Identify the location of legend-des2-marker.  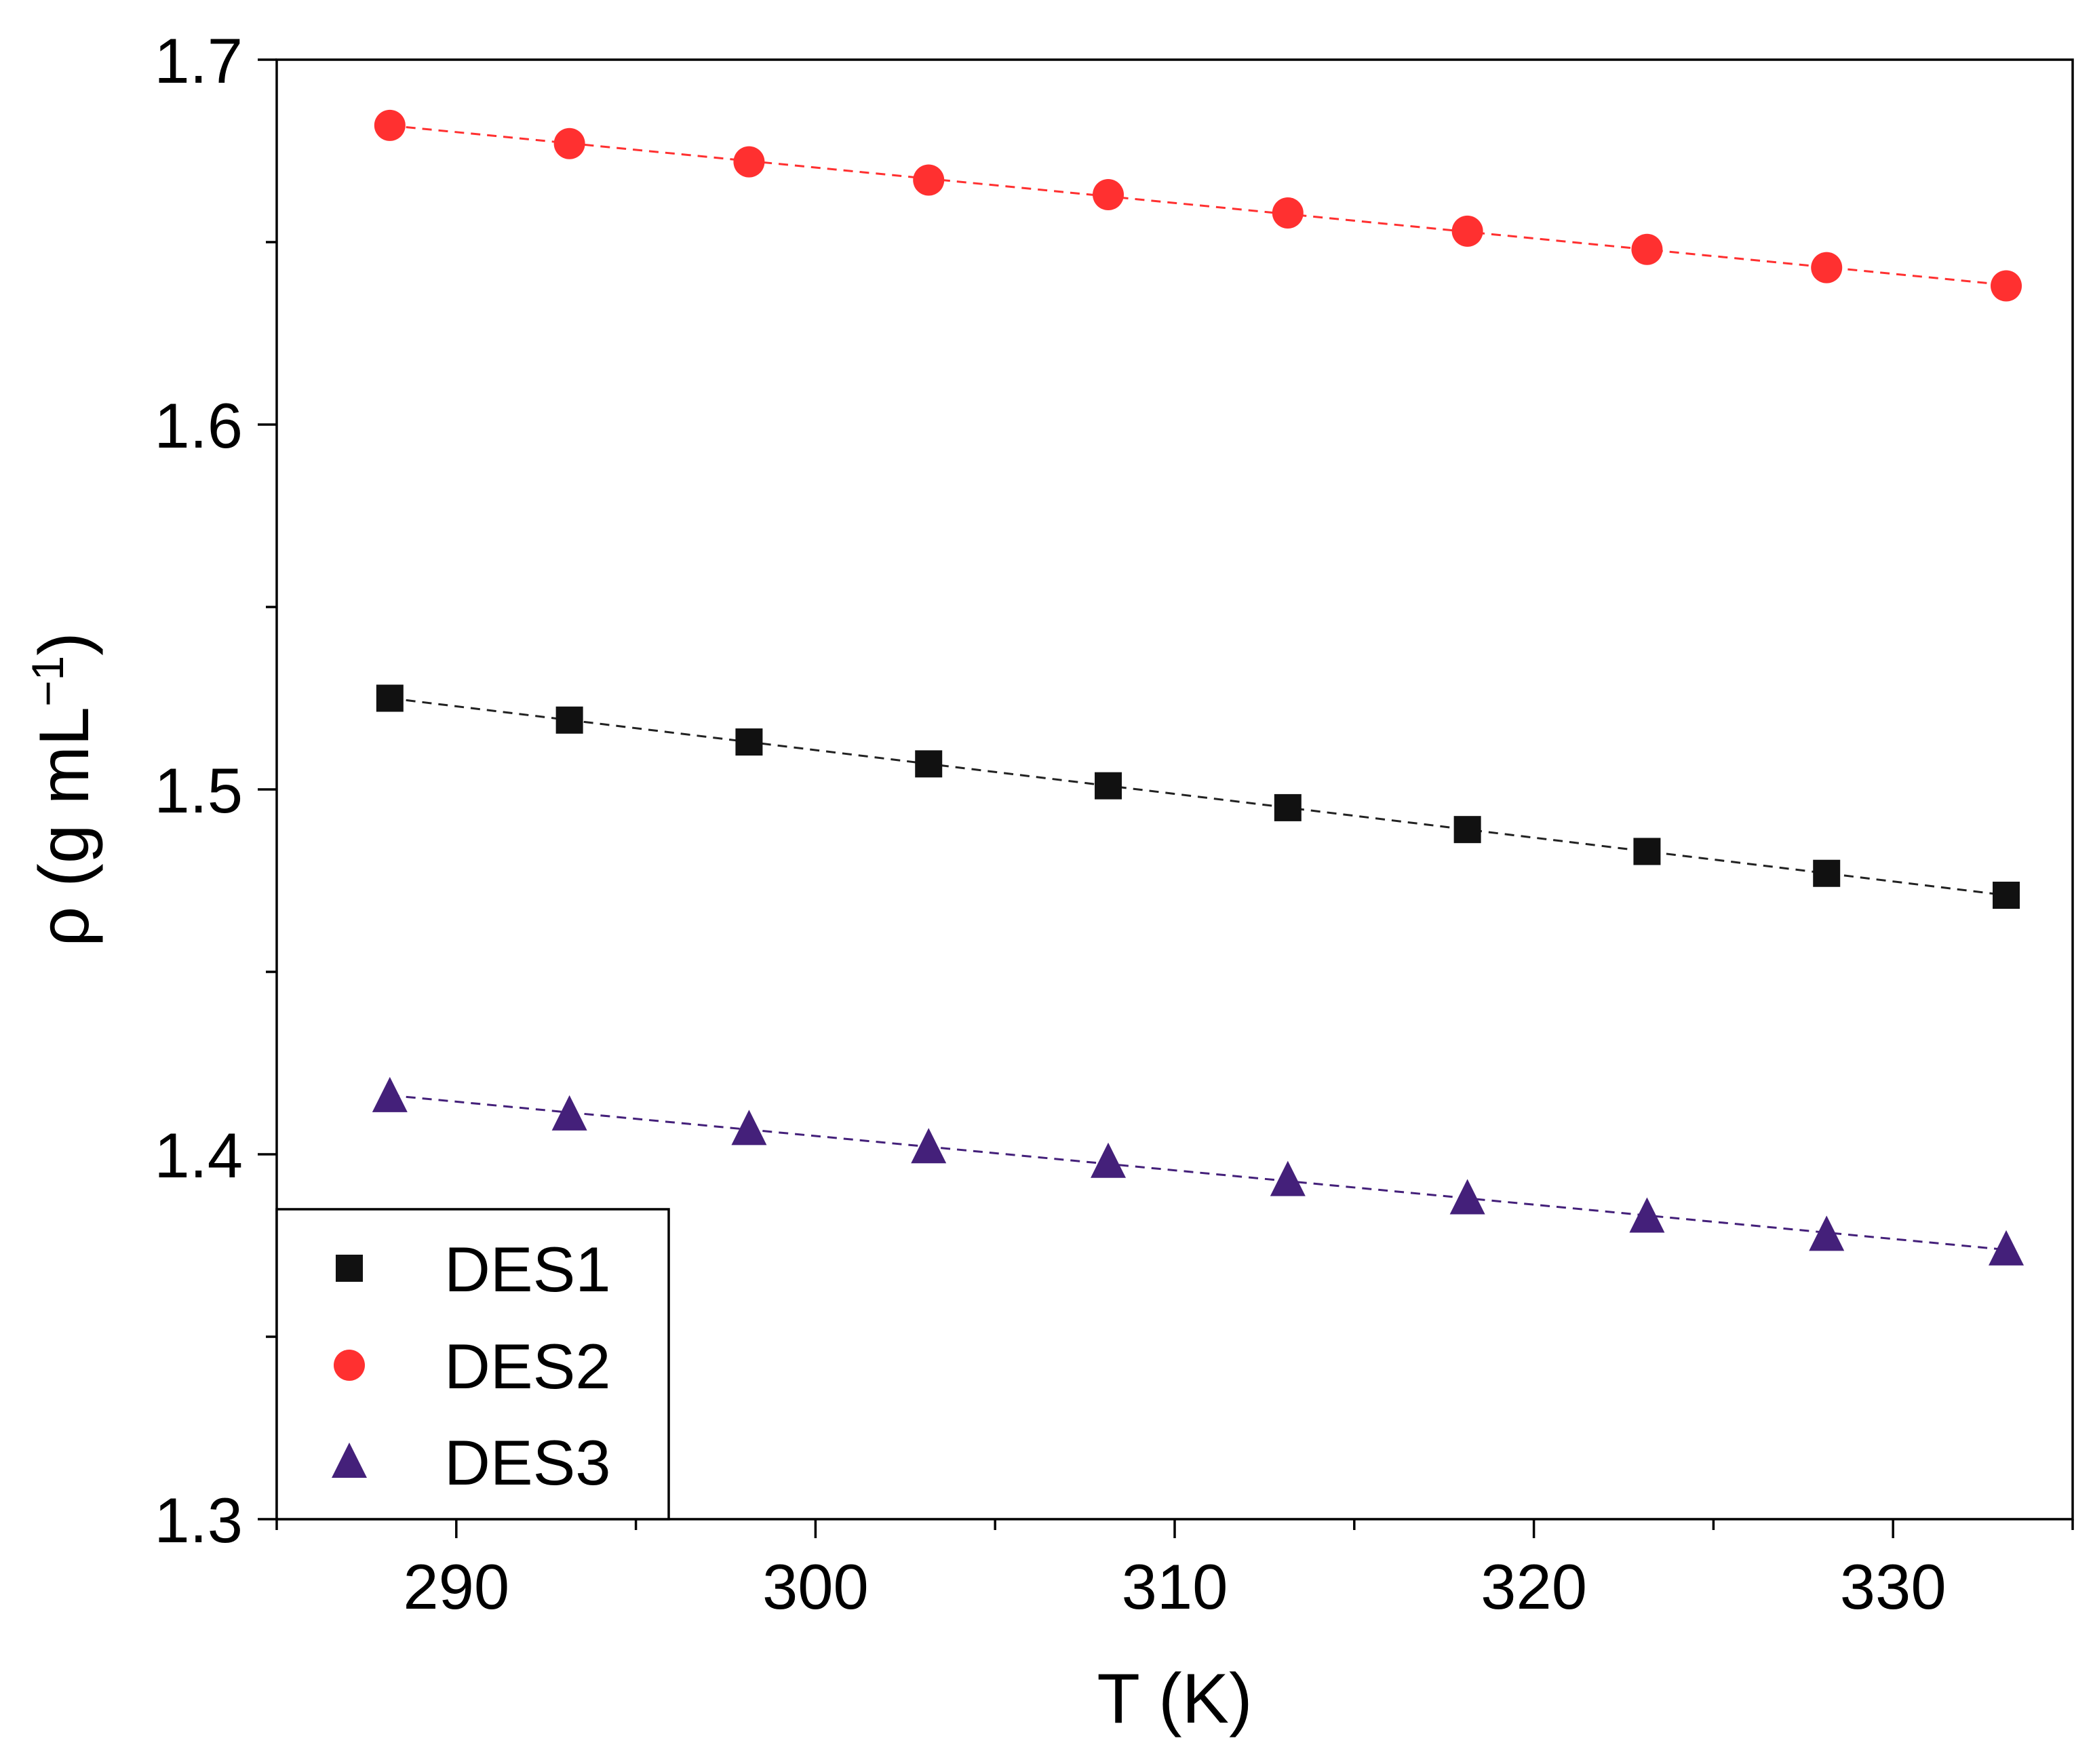
(349, 1365).